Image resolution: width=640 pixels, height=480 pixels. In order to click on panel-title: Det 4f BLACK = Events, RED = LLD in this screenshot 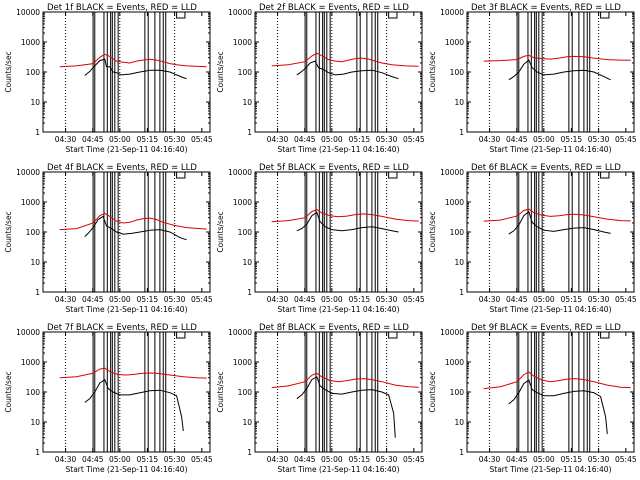, I will do `click(122, 168)`.